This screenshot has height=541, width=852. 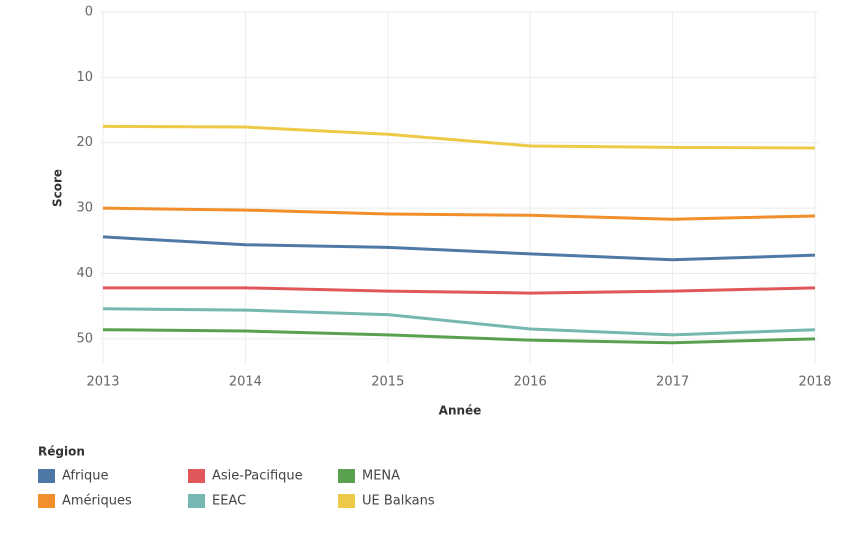 What do you see at coordinates (84, 273) in the screenshot?
I see `y-tick-label: 40` at bounding box center [84, 273].